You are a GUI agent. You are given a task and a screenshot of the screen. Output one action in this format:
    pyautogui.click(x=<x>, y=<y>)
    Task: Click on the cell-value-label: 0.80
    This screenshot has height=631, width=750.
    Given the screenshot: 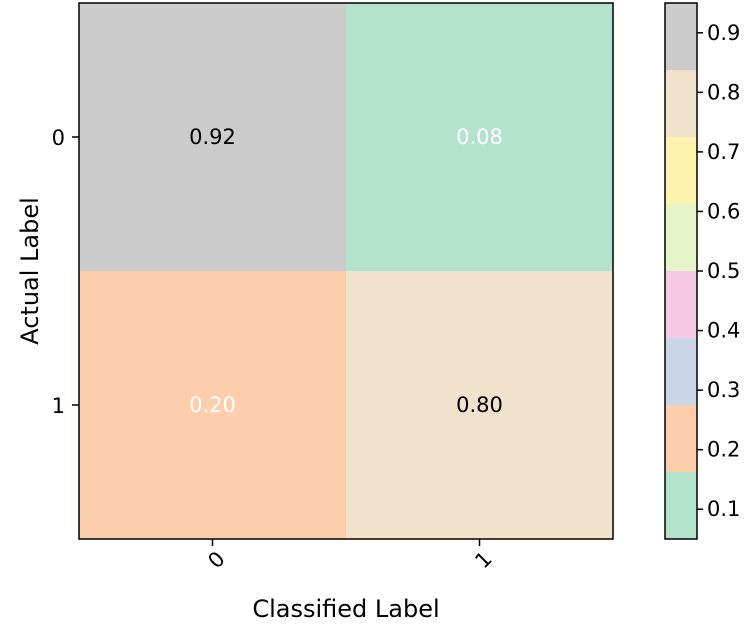 What is the action you would take?
    pyautogui.click(x=479, y=405)
    